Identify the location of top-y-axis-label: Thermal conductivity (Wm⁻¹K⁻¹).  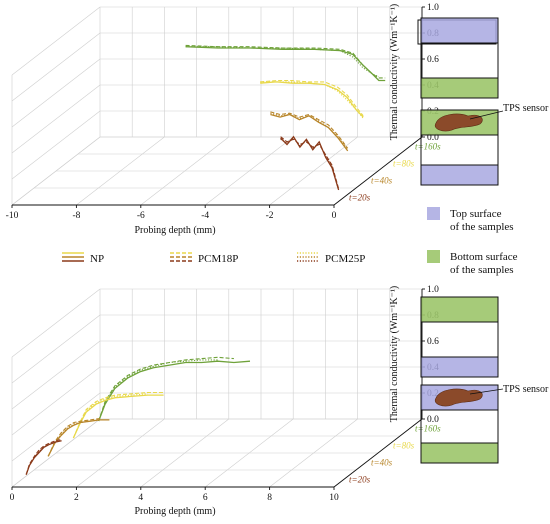
(394, 72).